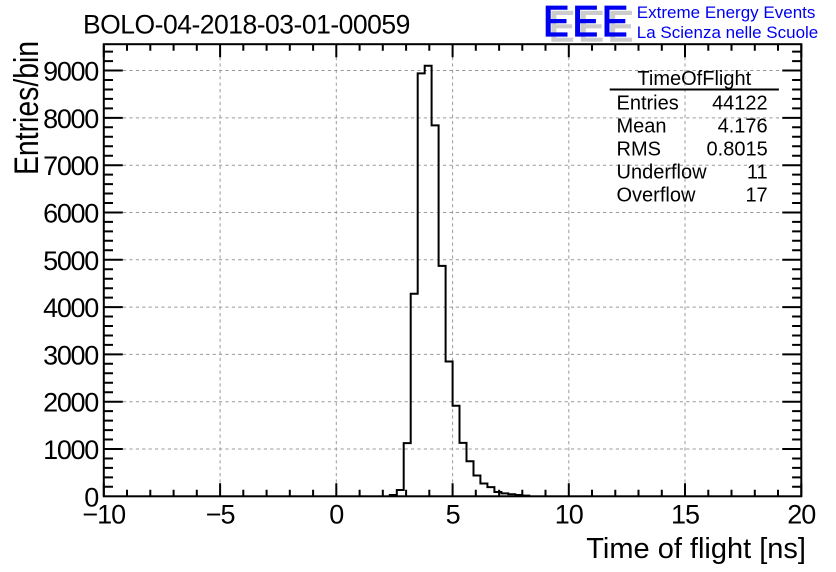 This screenshot has width=836, height=572. What do you see at coordinates (726, 12) in the screenshot?
I see `svg-text: Extreme Energy Events` at bounding box center [726, 12].